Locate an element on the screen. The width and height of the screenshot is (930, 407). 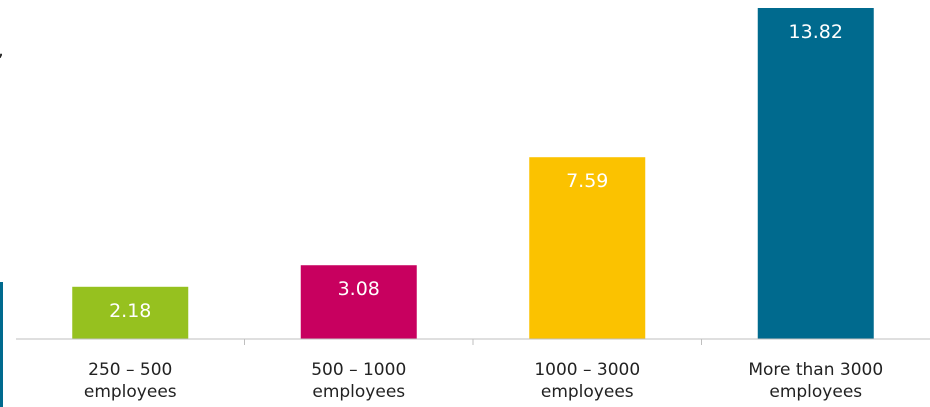
category-label: 1000 – 3000 is located at coordinates (587, 370).